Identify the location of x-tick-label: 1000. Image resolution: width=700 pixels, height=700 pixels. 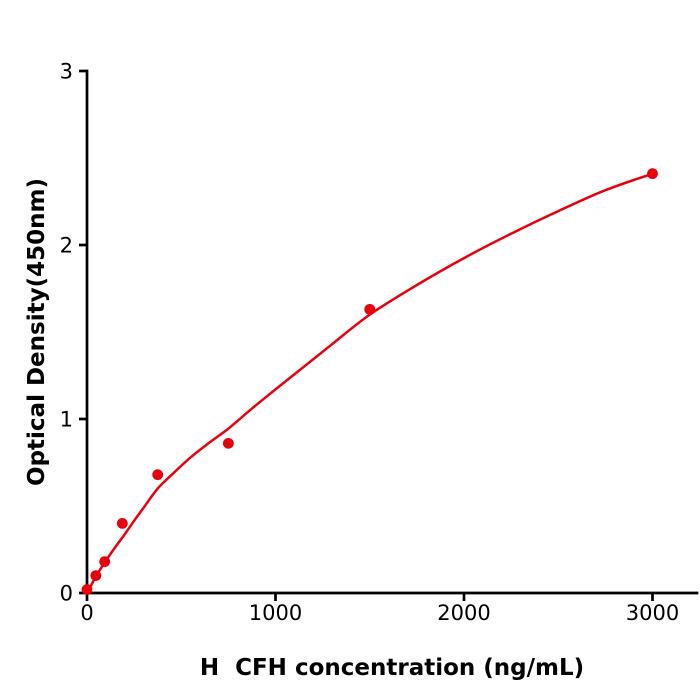
(275, 613).